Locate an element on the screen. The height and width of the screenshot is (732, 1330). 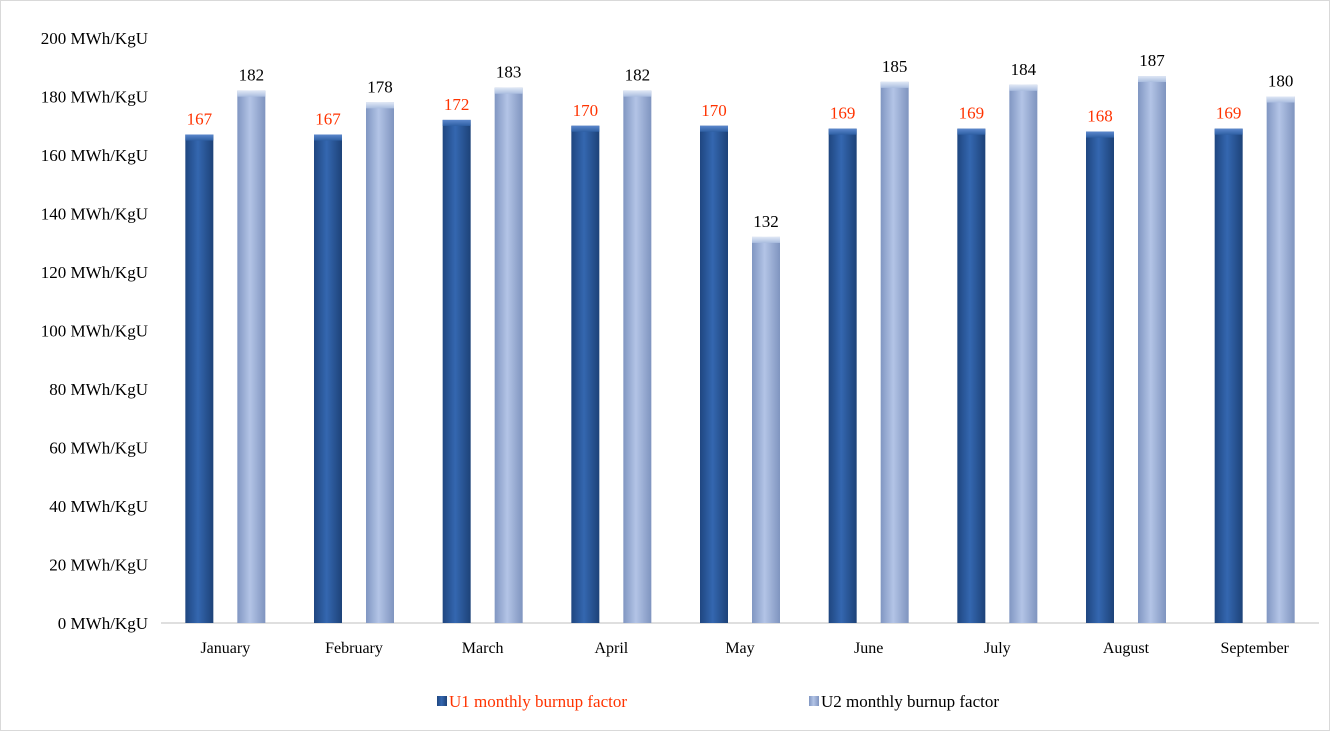
data-label-series-2: 184 is located at coordinates (1024, 69).